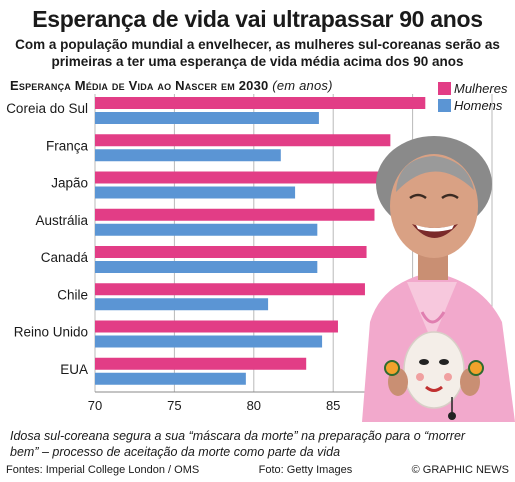 Image resolution: width=515 pixels, height=482 pixels. Describe the element at coordinates (302, 85) in the screenshot. I see `chart-unit: (em anos)` at that location.